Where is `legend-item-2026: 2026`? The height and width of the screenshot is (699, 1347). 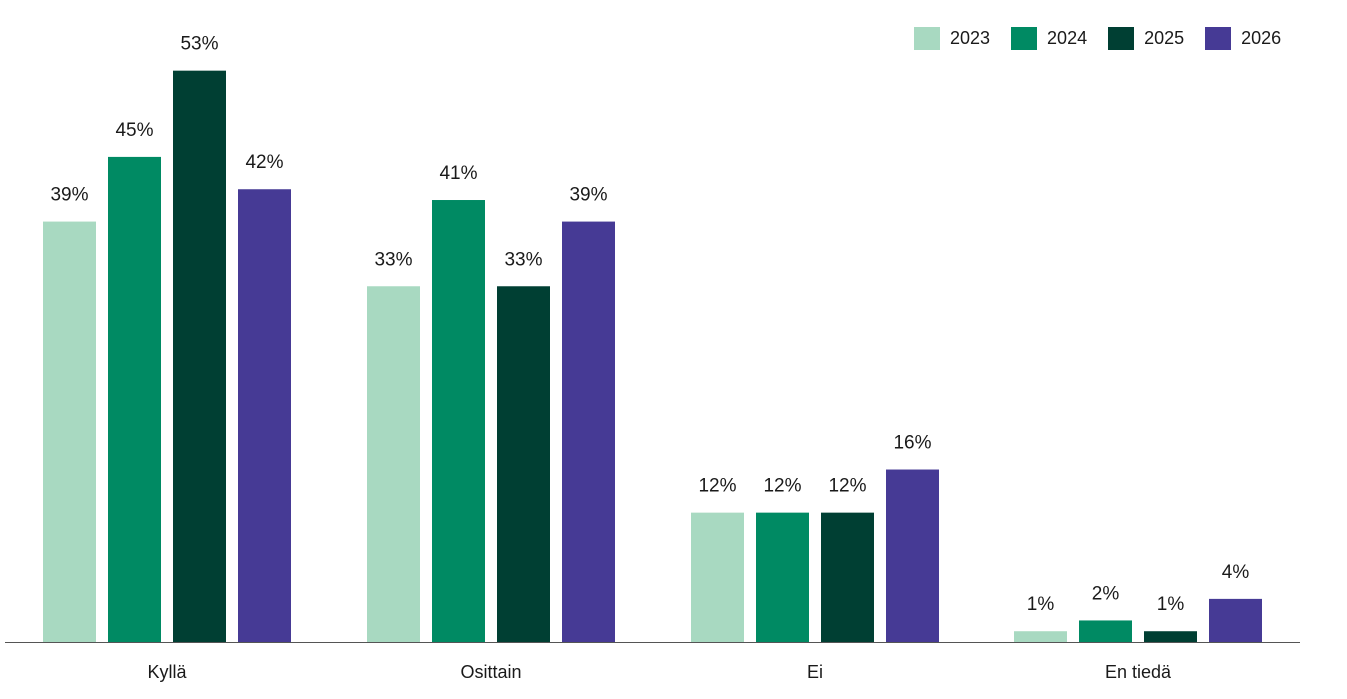 legend-item-2026: 2026 is located at coordinates (1243, 38).